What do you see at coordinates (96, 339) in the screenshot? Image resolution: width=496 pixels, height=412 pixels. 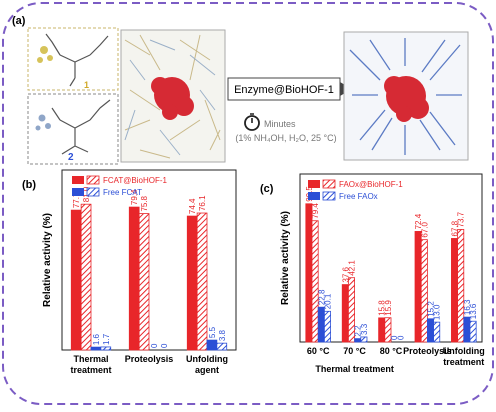 I see `value-label: 1.6` at bounding box center [96, 339].